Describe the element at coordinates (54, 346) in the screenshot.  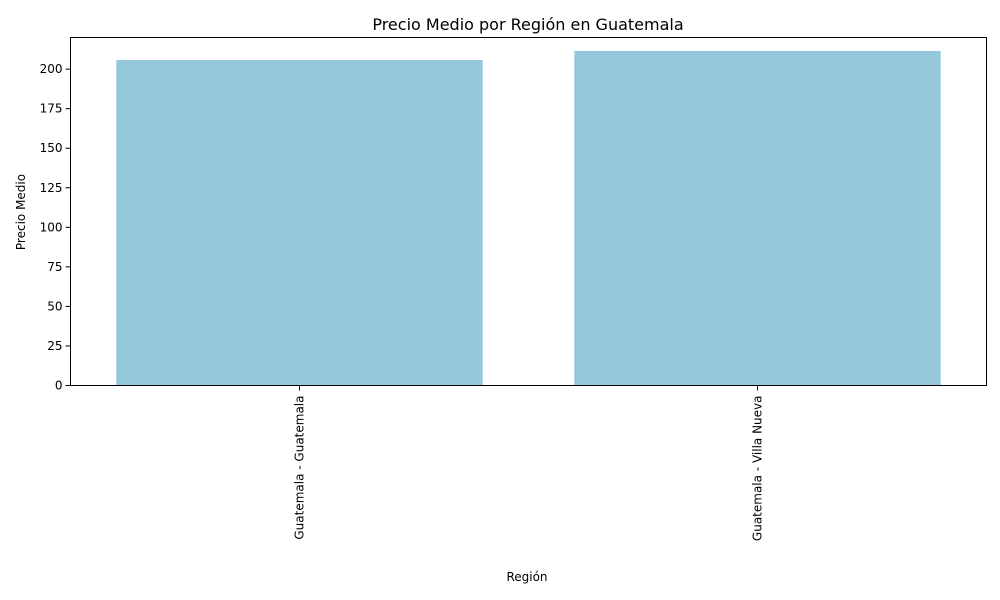
I see `y-tick-label-1: 25` at that location.